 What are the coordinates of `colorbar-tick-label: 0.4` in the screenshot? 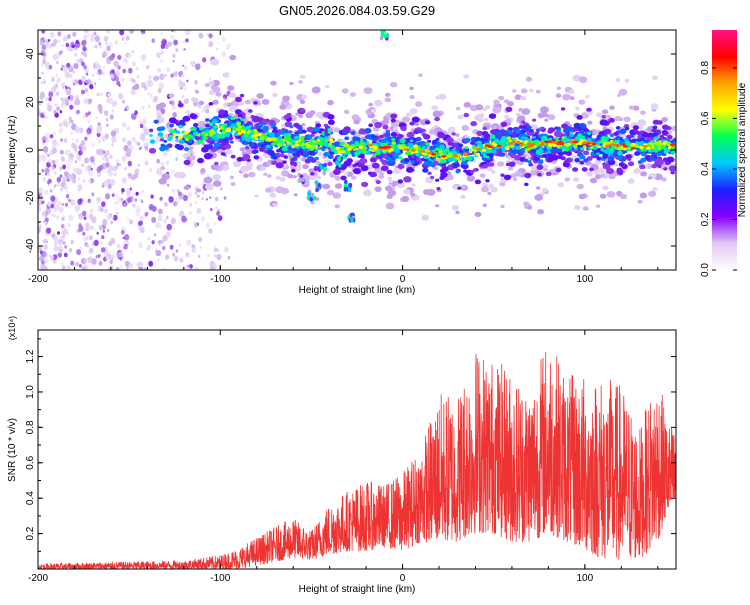 It's located at (705, 169).